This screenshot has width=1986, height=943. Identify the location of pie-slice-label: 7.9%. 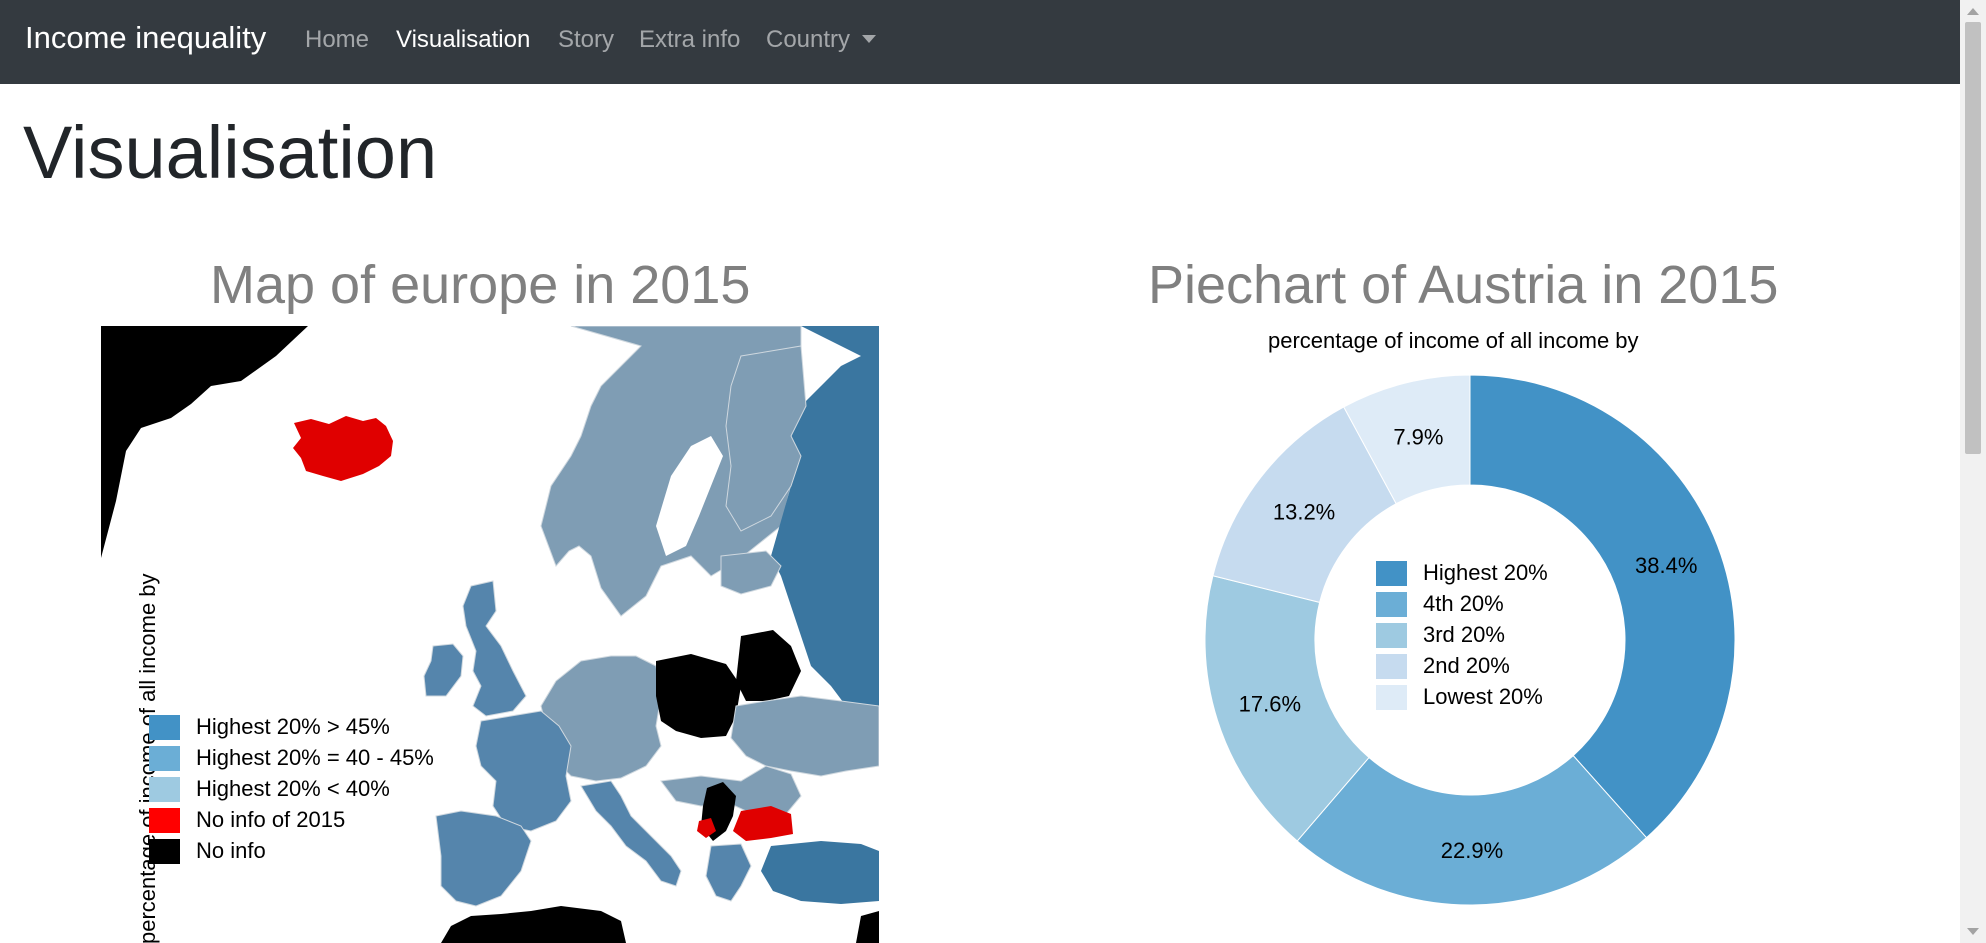
(1418, 436).